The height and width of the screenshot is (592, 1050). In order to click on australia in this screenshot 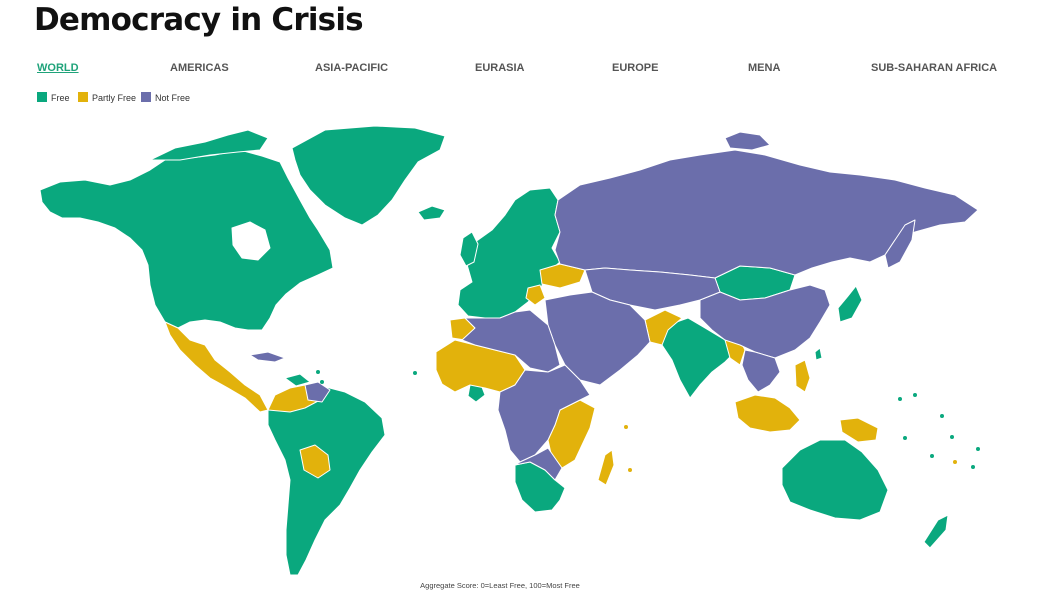, I will do `click(835, 480)`.